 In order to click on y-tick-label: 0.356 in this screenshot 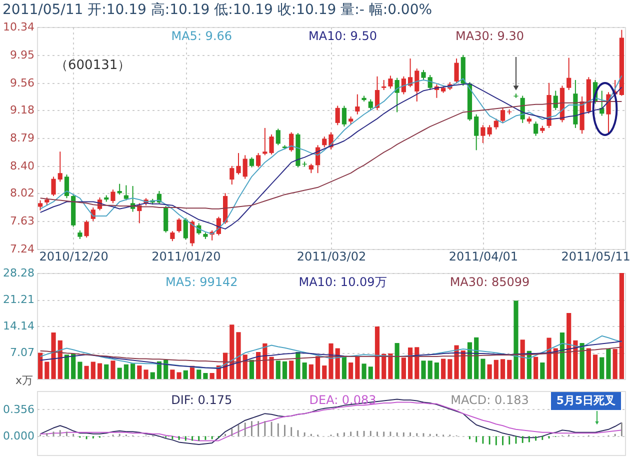, I will do `click(18, 409)`.